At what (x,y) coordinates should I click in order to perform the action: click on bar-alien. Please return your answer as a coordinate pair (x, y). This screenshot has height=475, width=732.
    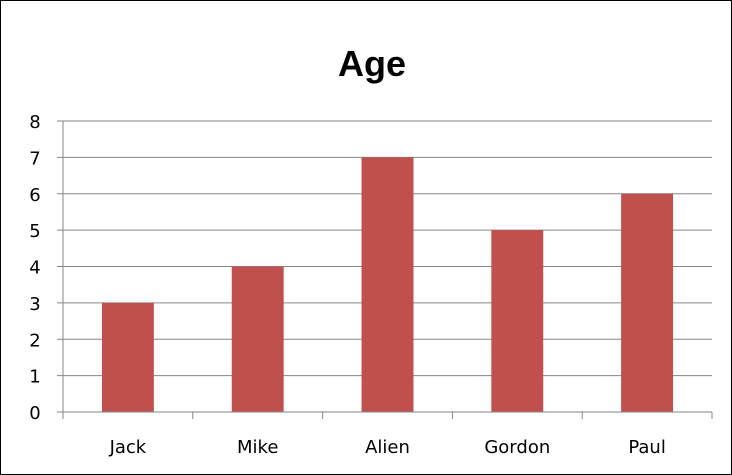
    Looking at the image, I should click on (387, 284).